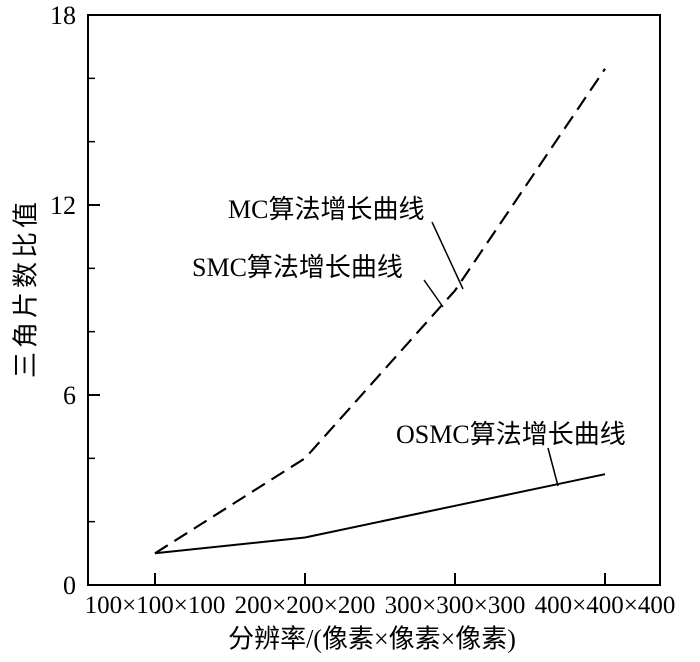 This screenshot has width=700, height=662. Describe the element at coordinates (511, 434) in the screenshot. I see `annotation-osmc-curve: OSMC算法增长曲线` at that location.